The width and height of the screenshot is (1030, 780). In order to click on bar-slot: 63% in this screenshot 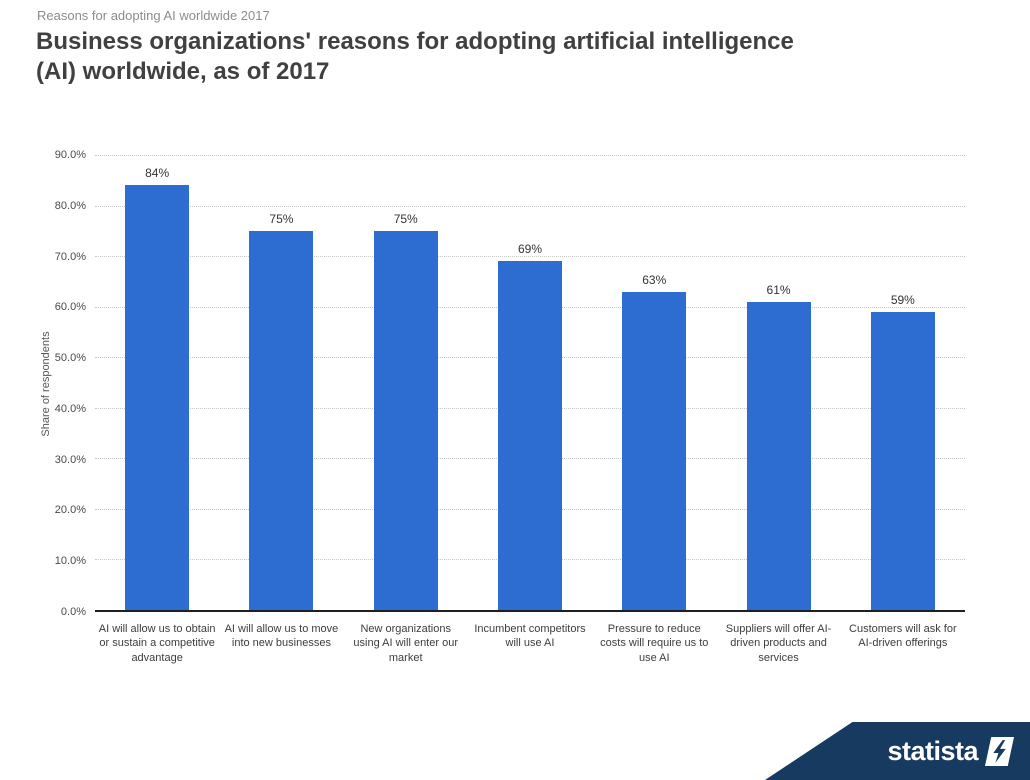, I will do `click(654, 382)`.